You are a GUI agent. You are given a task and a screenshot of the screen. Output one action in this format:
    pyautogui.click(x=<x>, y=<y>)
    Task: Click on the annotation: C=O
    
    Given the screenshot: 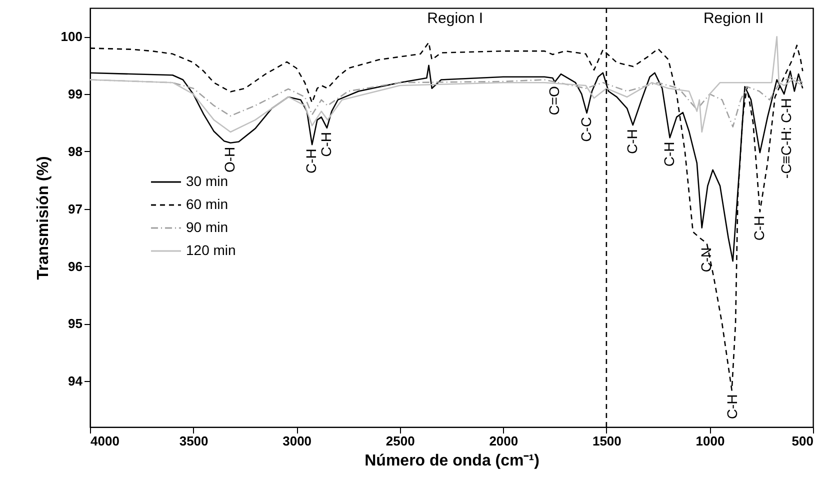 What is the action you would take?
    pyautogui.click(x=554, y=101)
    